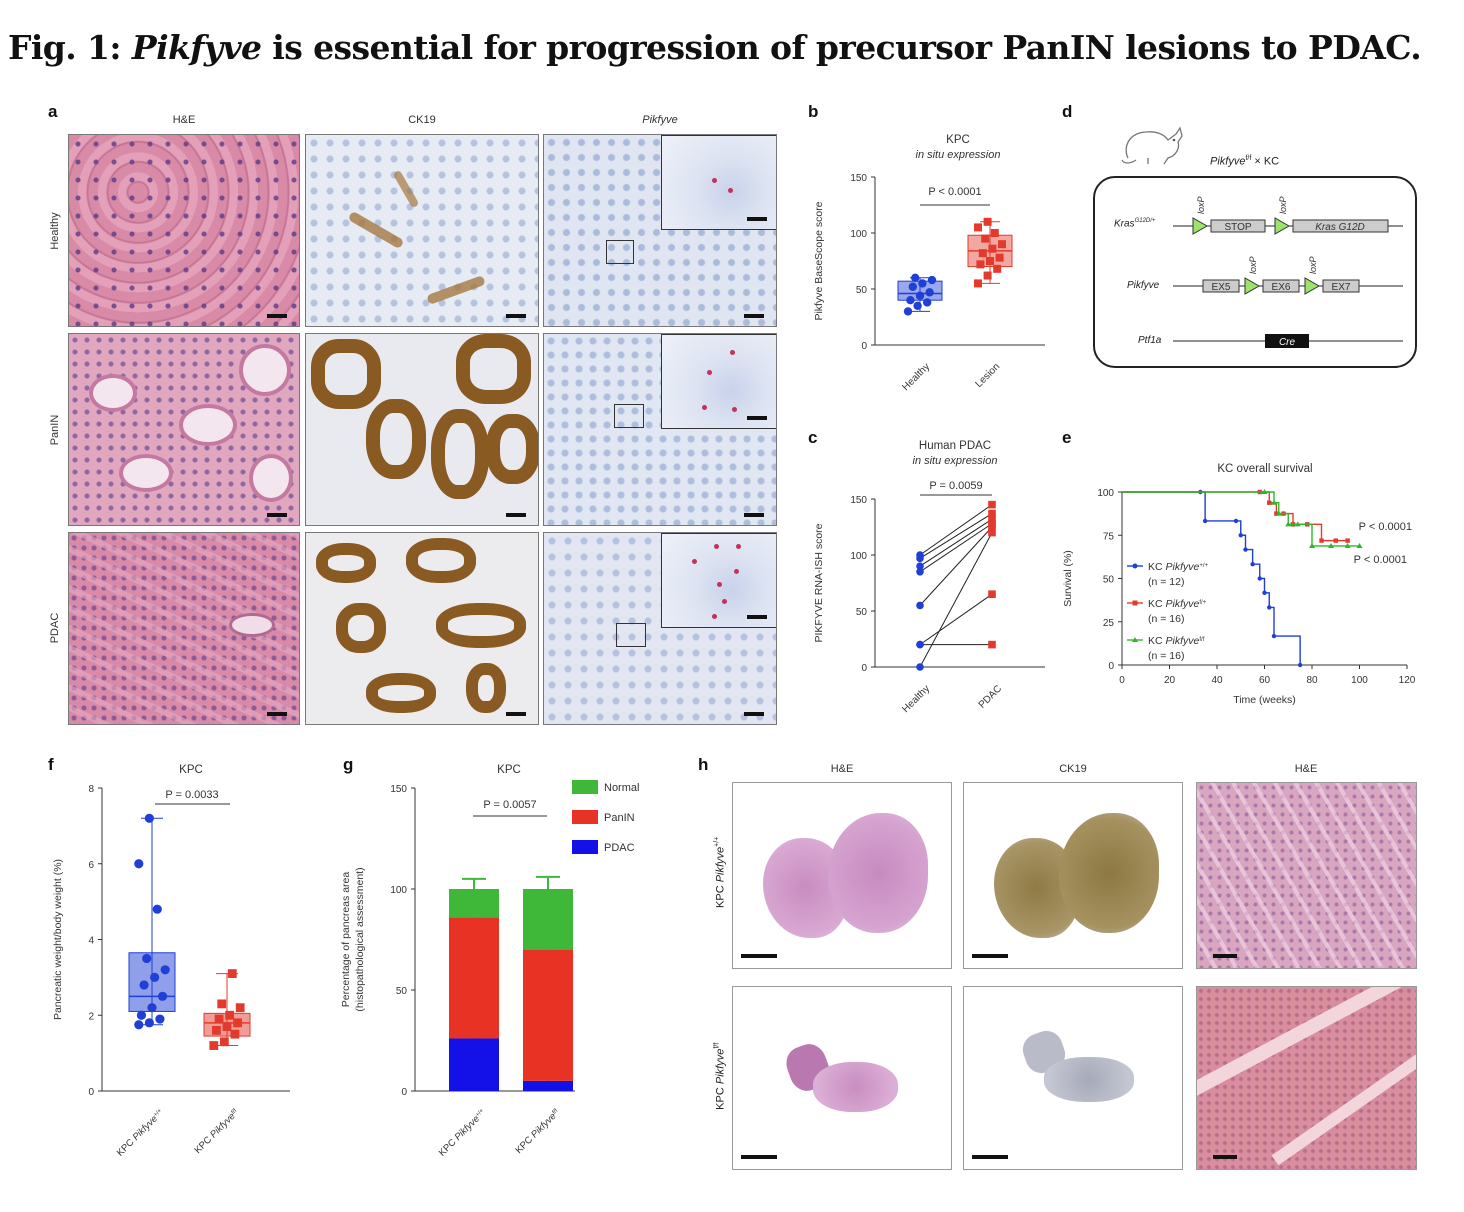 This screenshot has height=1212, width=1464. I want to click on chart-f-box, so click(152, 982).